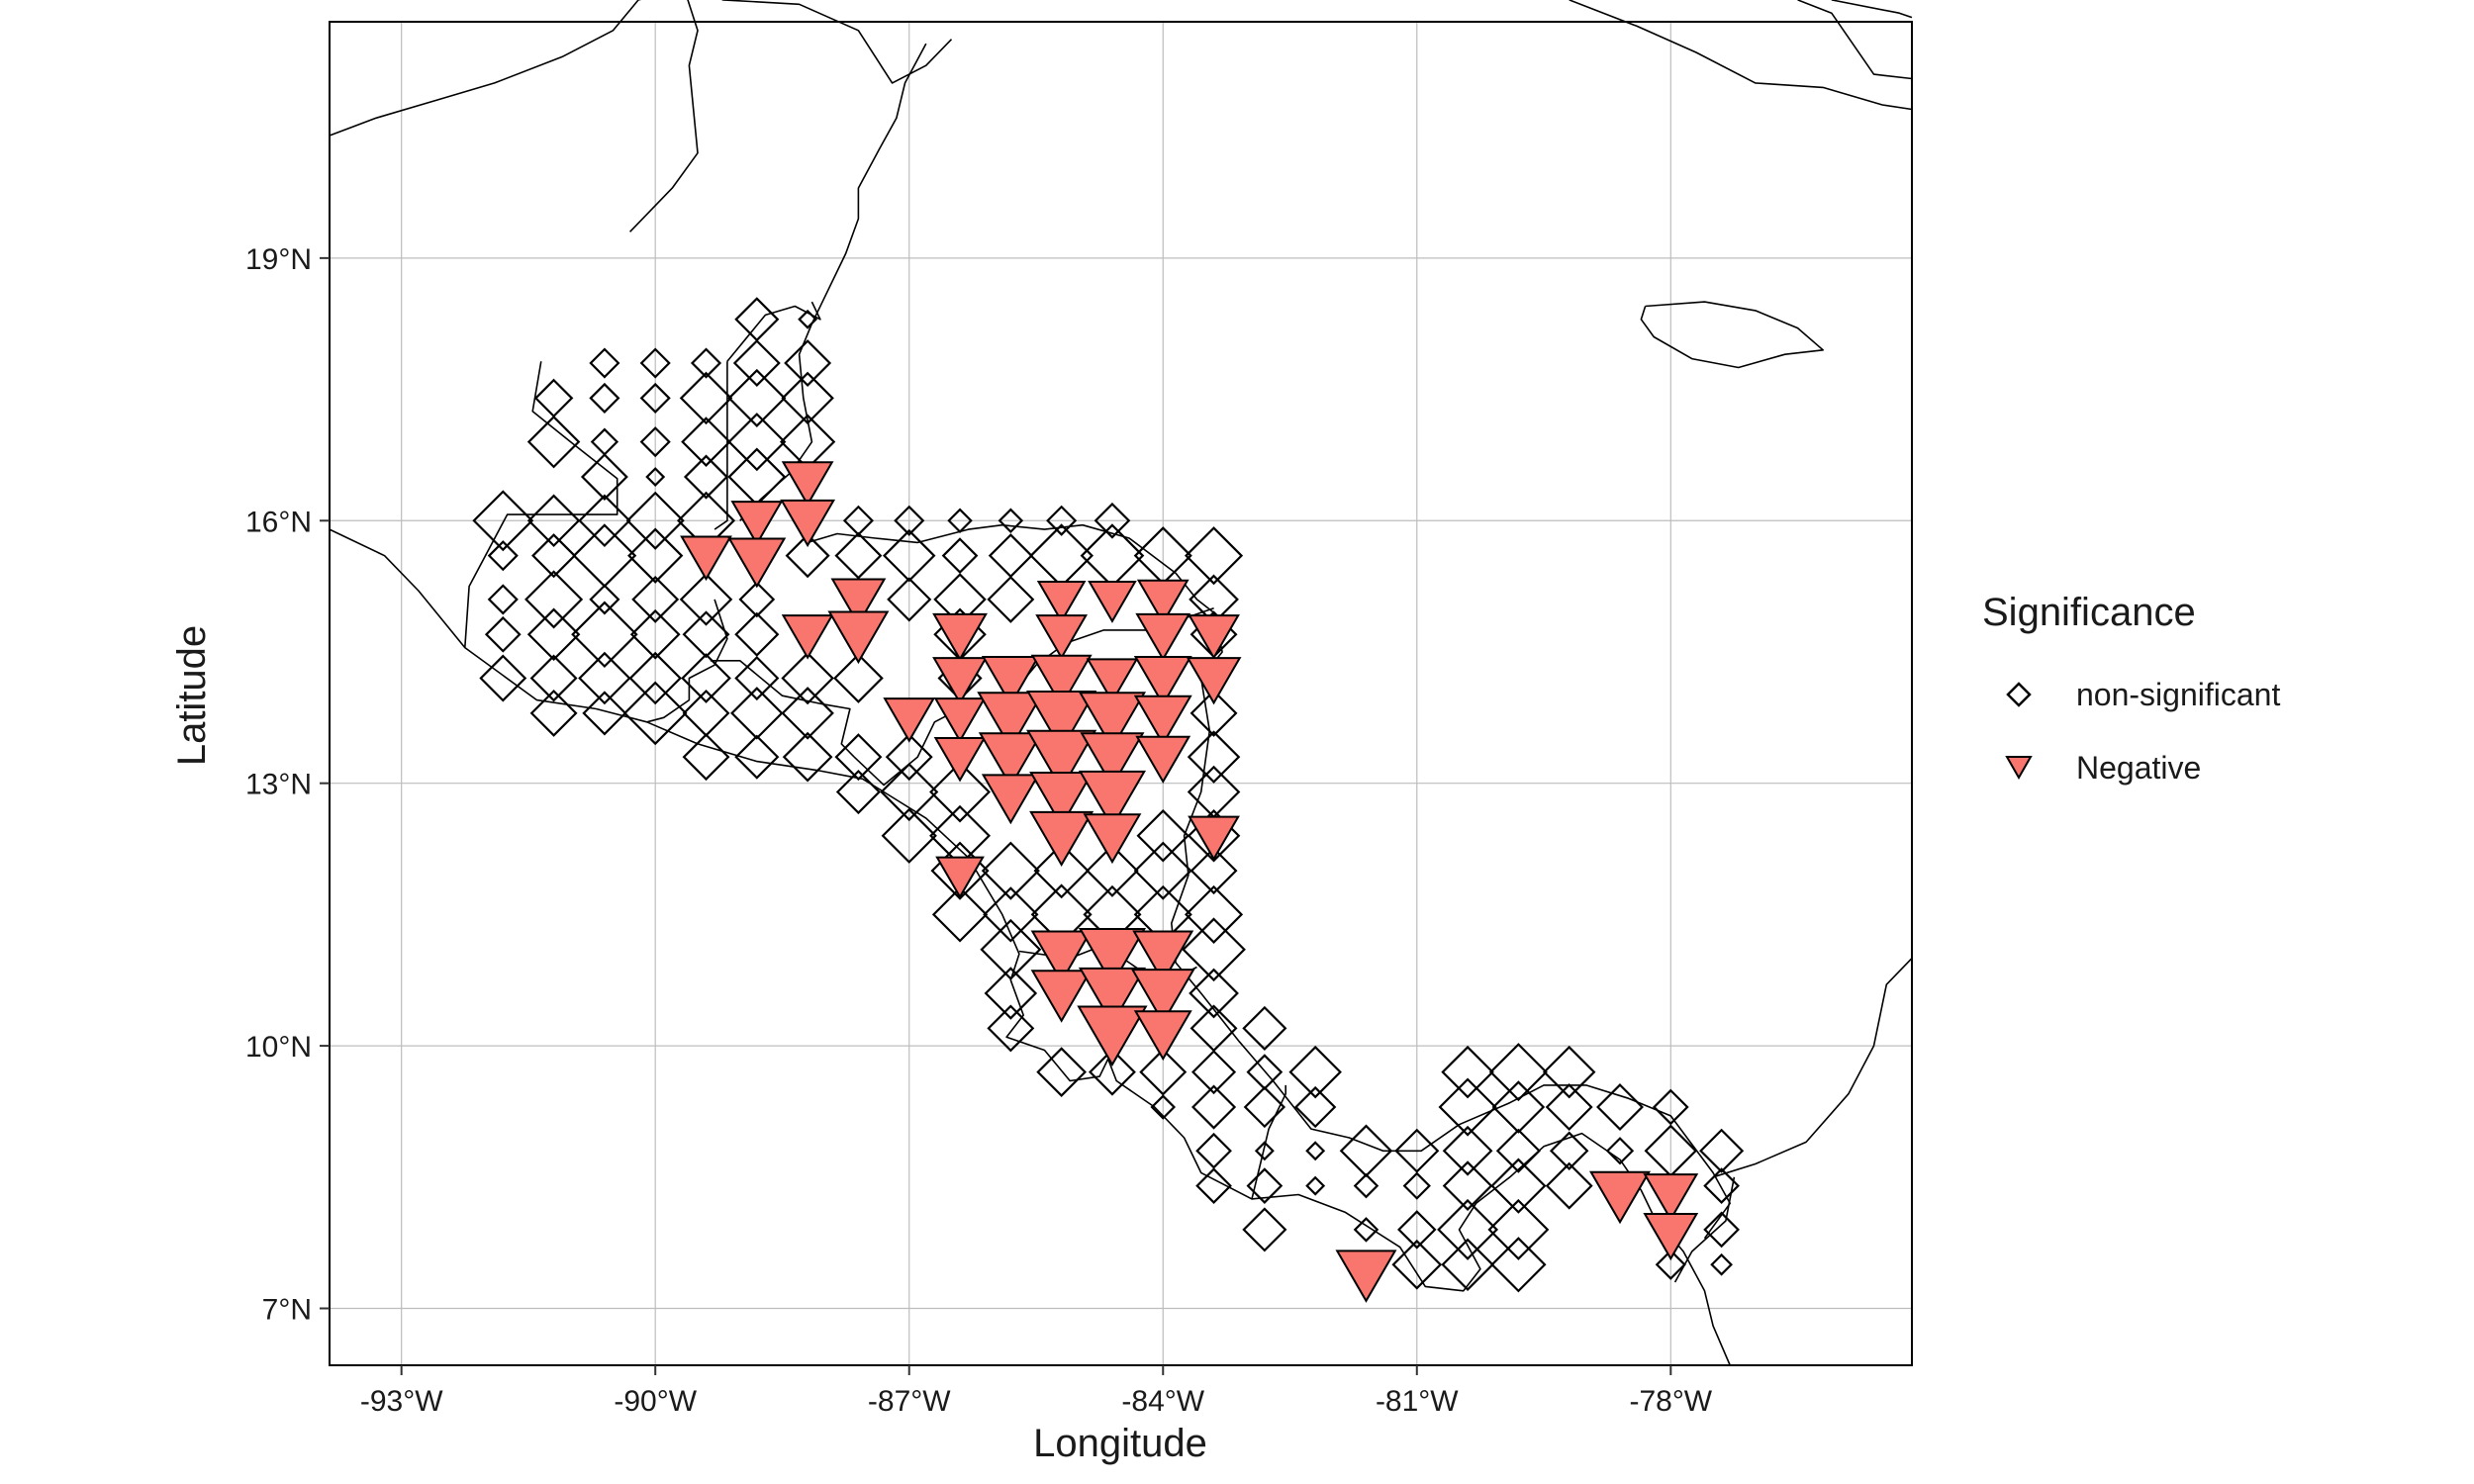 The width and height of the screenshot is (2474, 1484). What do you see at coordinates (192, 695) in the screenshot?
I see `y-axis-title: Latitude` at bounding box center [192, 695].